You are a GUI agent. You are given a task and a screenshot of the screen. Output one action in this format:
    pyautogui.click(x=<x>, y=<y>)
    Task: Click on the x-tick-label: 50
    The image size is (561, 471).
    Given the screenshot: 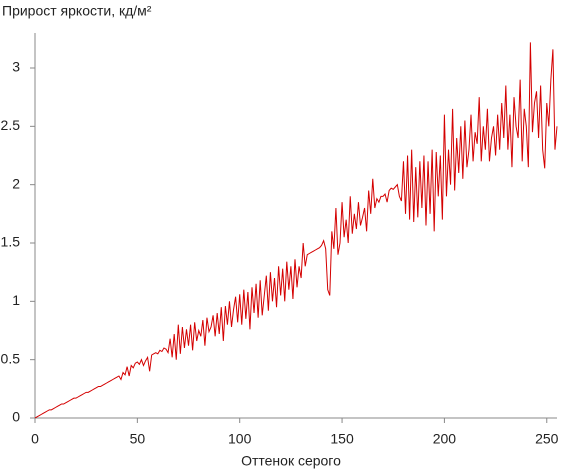 What is the action you would take?
    pyautogui.click(x=138, y=439)
    